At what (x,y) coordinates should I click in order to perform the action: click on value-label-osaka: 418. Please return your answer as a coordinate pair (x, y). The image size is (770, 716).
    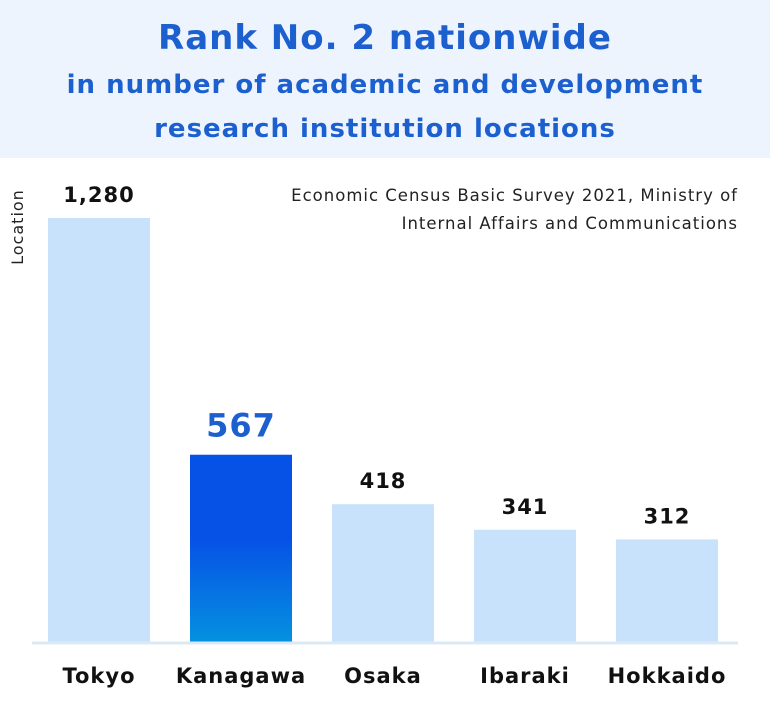
    Looking at the image, I should click on (383, 481).